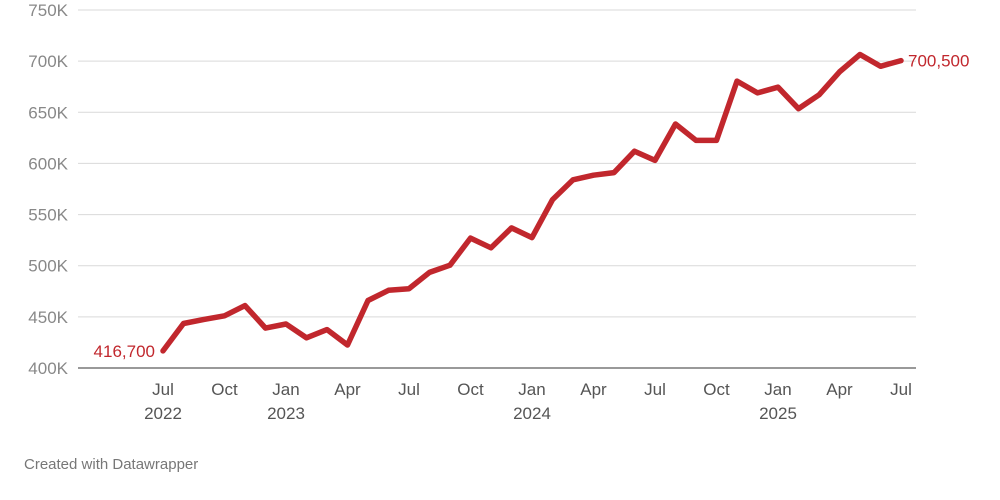 The height and width of the screenshot is (500, 1000). Describe the element at coordinates (48, 112) in the screenshot. I see `y-tick-label: 650K` at that location.